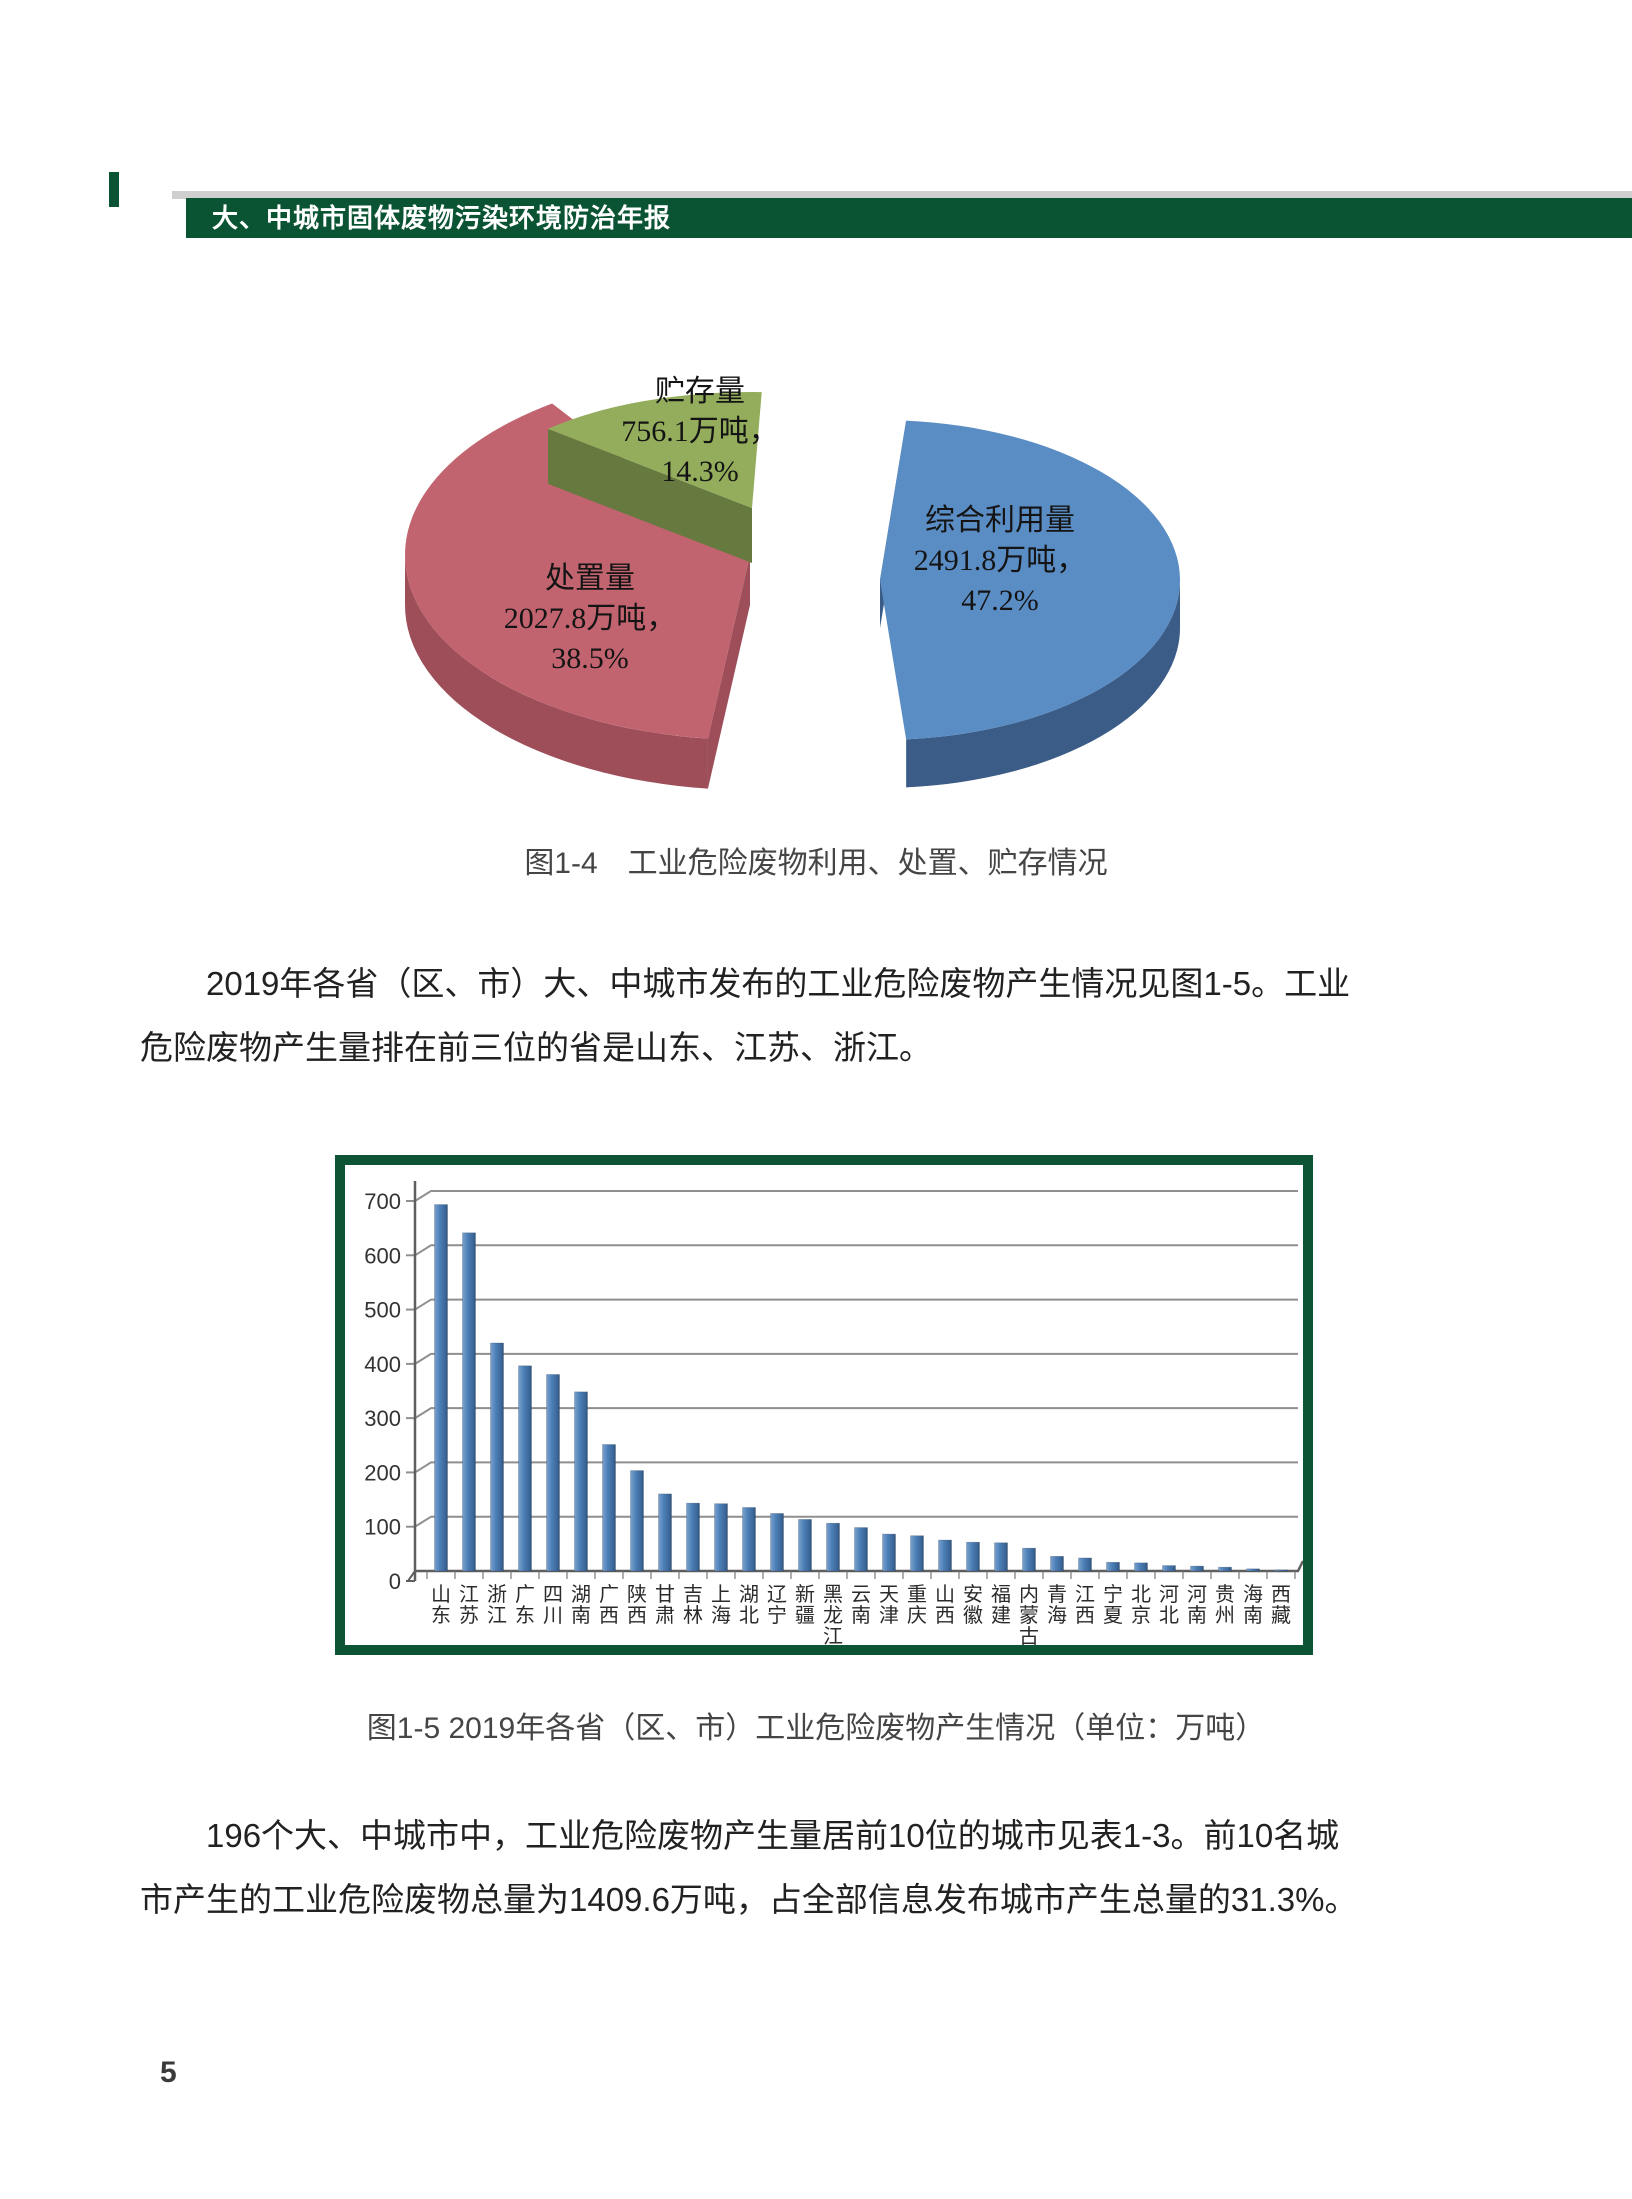  Describe the element at coordinates (1225, 1569) in the screenshot. I see `bar-贵州` at that location.